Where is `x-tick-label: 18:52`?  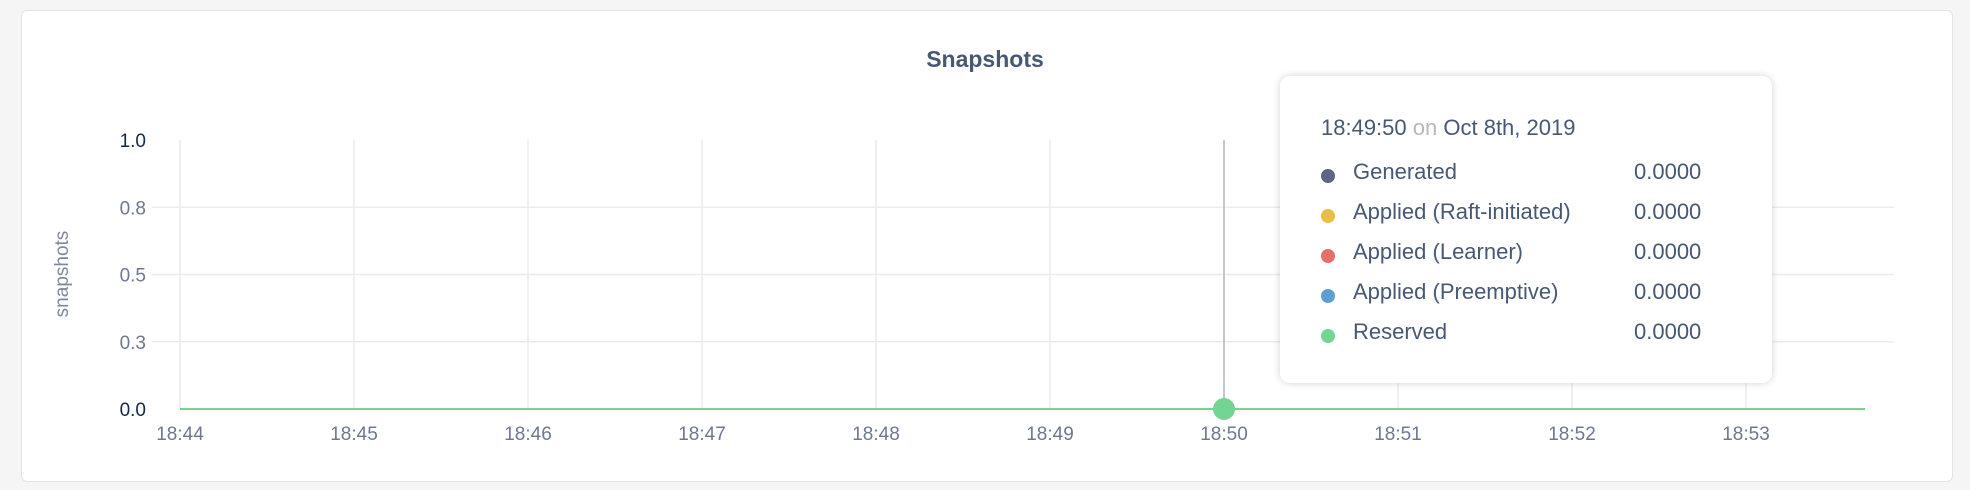
x-tick-label: 18:52 is located at coordinates (1572, 434).